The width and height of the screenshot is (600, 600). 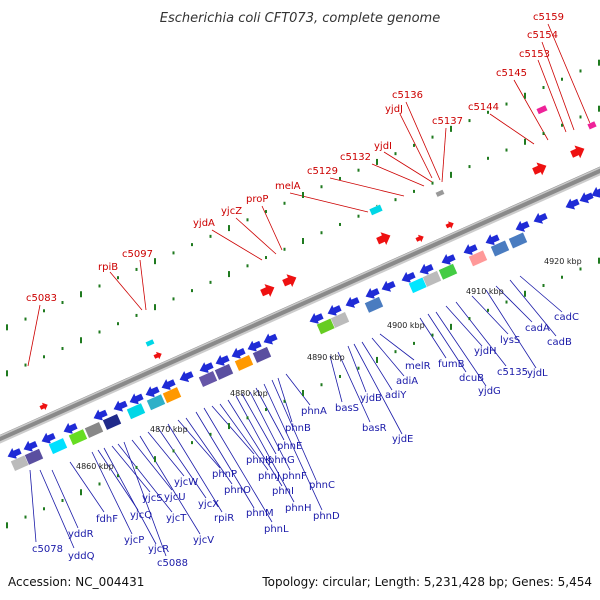 I want to click on gene-label-phnK: phnK, so click(x=259, y=460).